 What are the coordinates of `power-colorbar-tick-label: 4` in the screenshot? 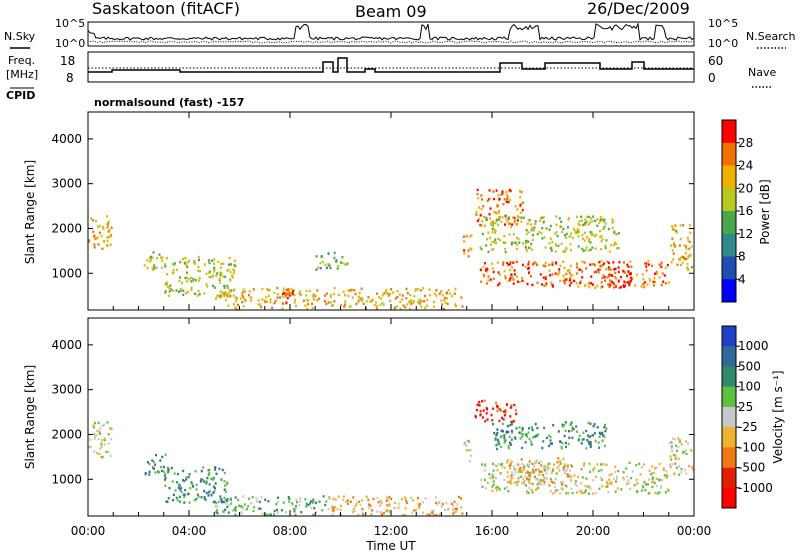 It's located at (742, 279).